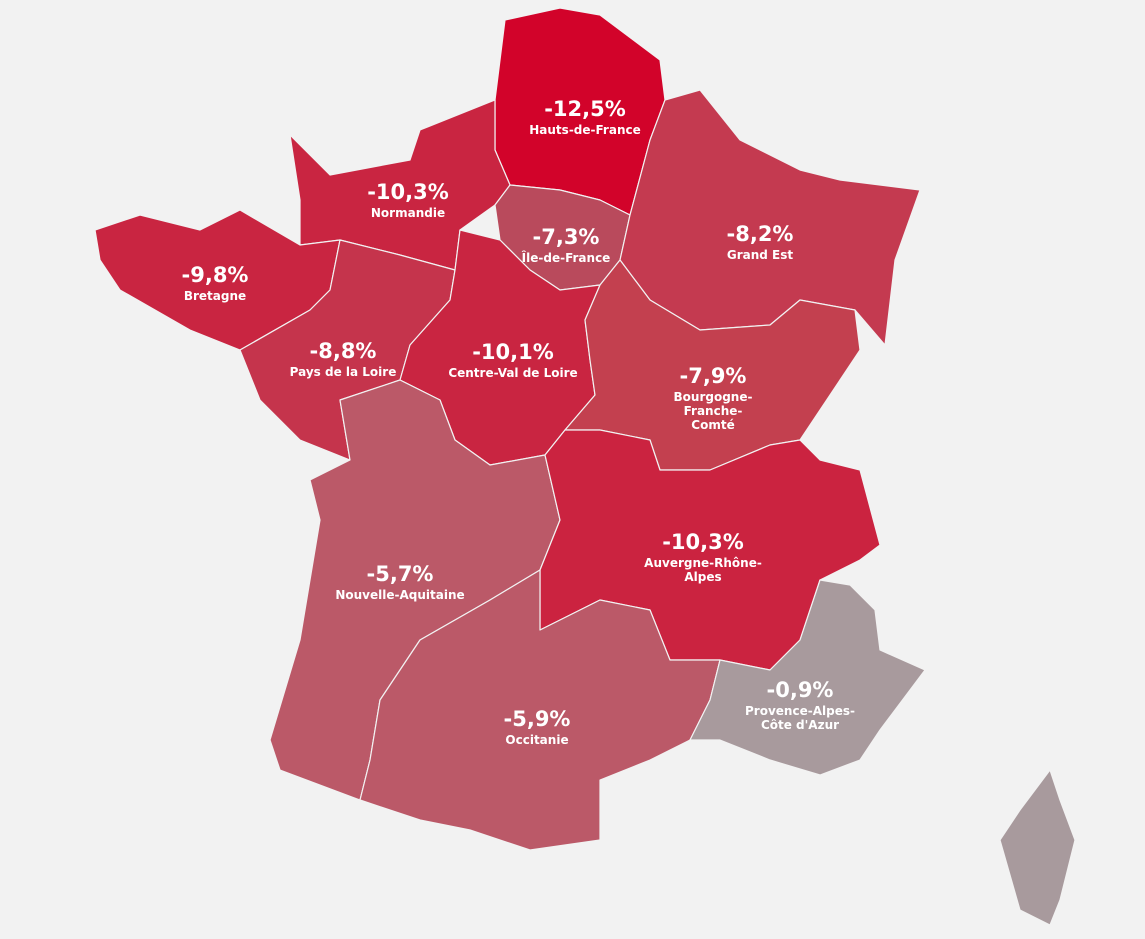  Describe the element at coordinates (566, 237) in the screenshot. I see `value-label: -7,3%` at that location.